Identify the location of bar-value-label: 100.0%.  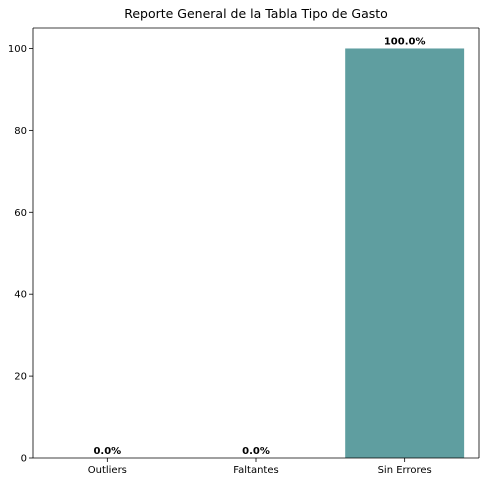
(405, 41).